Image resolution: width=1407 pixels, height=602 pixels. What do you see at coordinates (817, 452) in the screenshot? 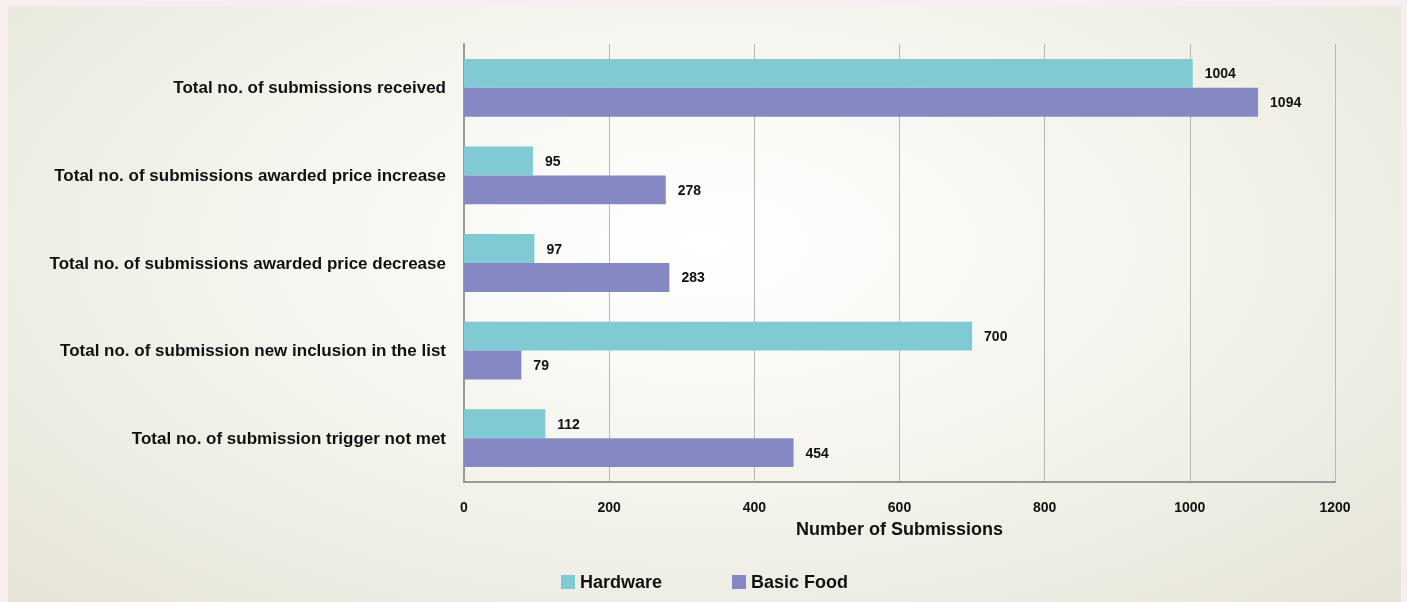
I see `data-label: 454` at bounding box center [817, 452].